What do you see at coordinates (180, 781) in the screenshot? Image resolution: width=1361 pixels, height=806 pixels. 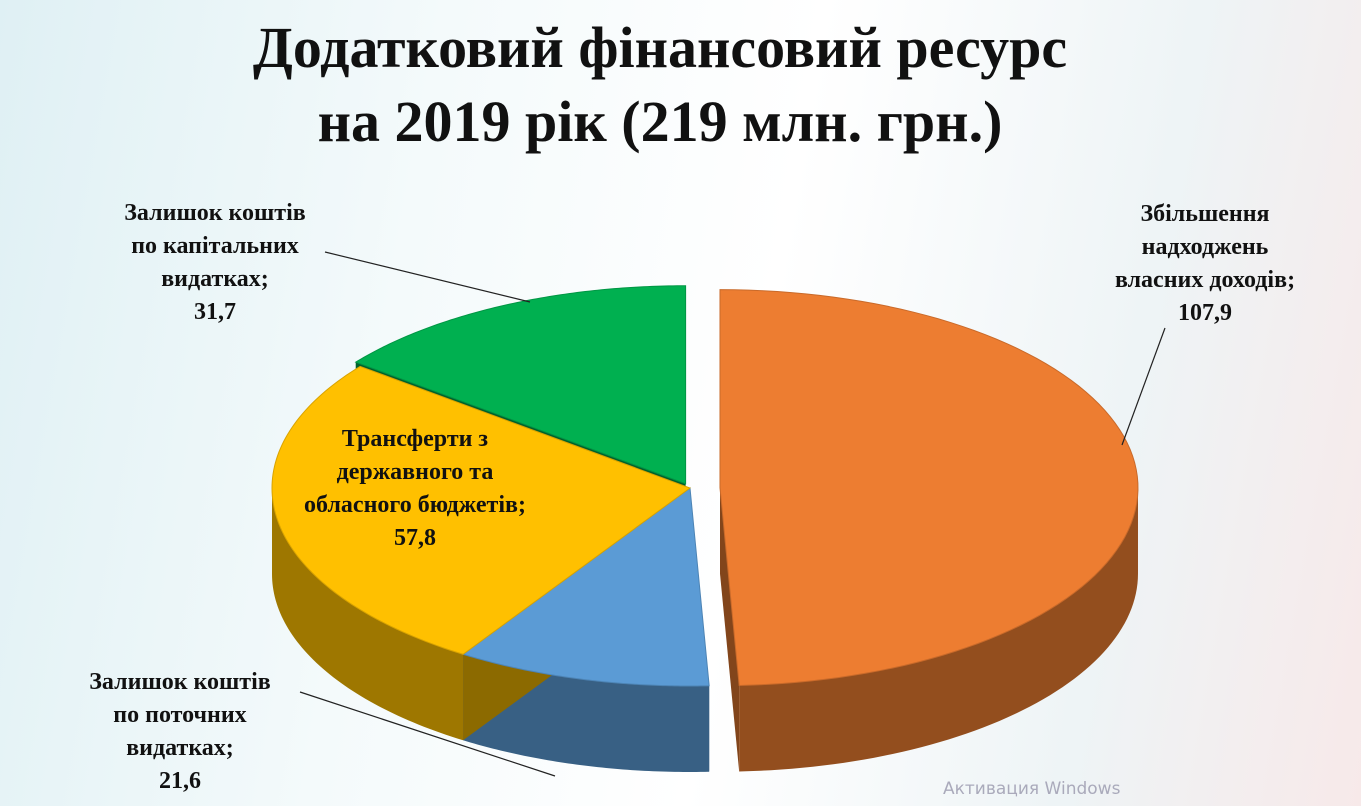 I see `value-label: 21,6` at bounding box center [180, 781].